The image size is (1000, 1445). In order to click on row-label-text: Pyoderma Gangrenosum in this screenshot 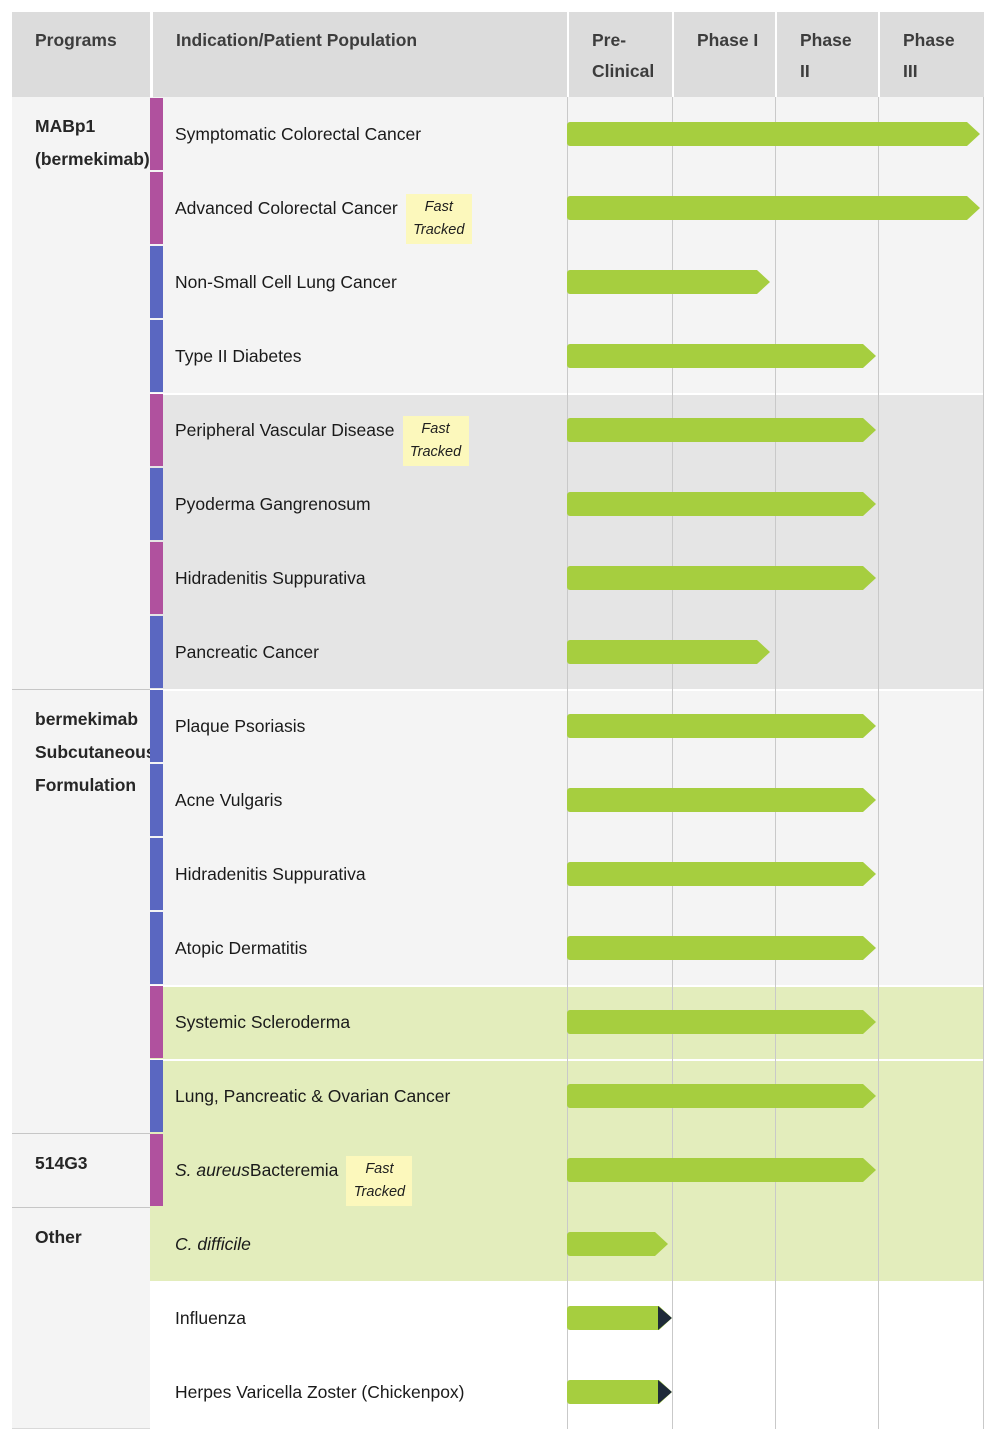, I will do `click(273, 503)`.